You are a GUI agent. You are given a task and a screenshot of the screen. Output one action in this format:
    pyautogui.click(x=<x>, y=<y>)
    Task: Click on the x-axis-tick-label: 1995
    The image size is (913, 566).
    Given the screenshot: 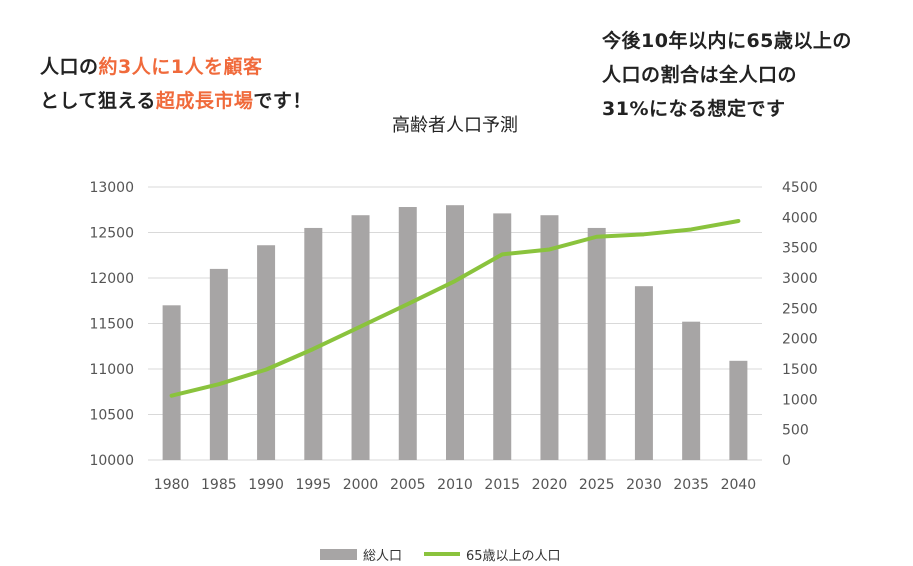 What is the action you would take?
    pyautogui.click(x=313, y=485)
    